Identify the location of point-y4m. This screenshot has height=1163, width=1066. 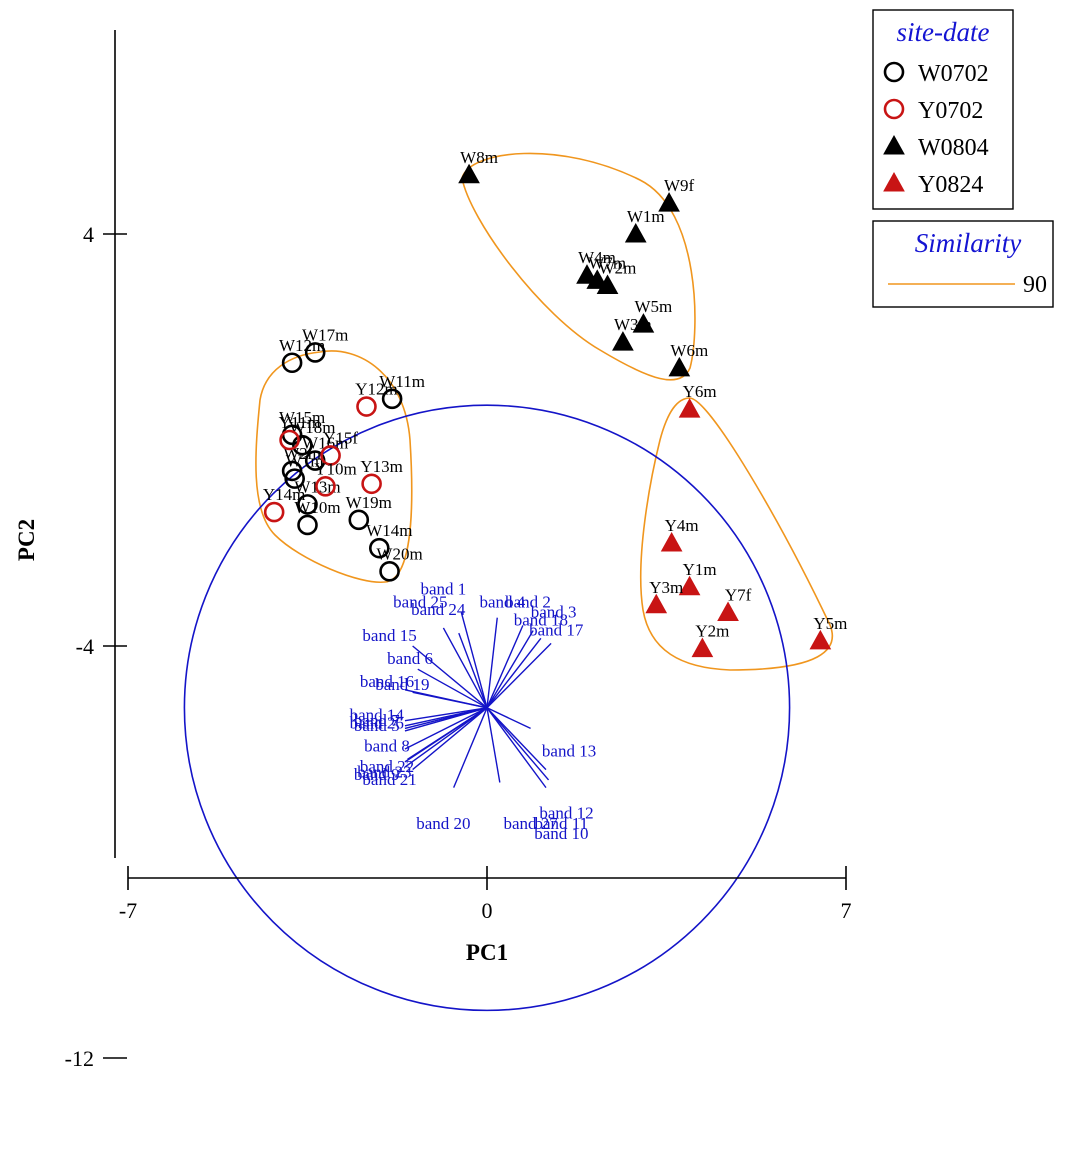
(671, 541).